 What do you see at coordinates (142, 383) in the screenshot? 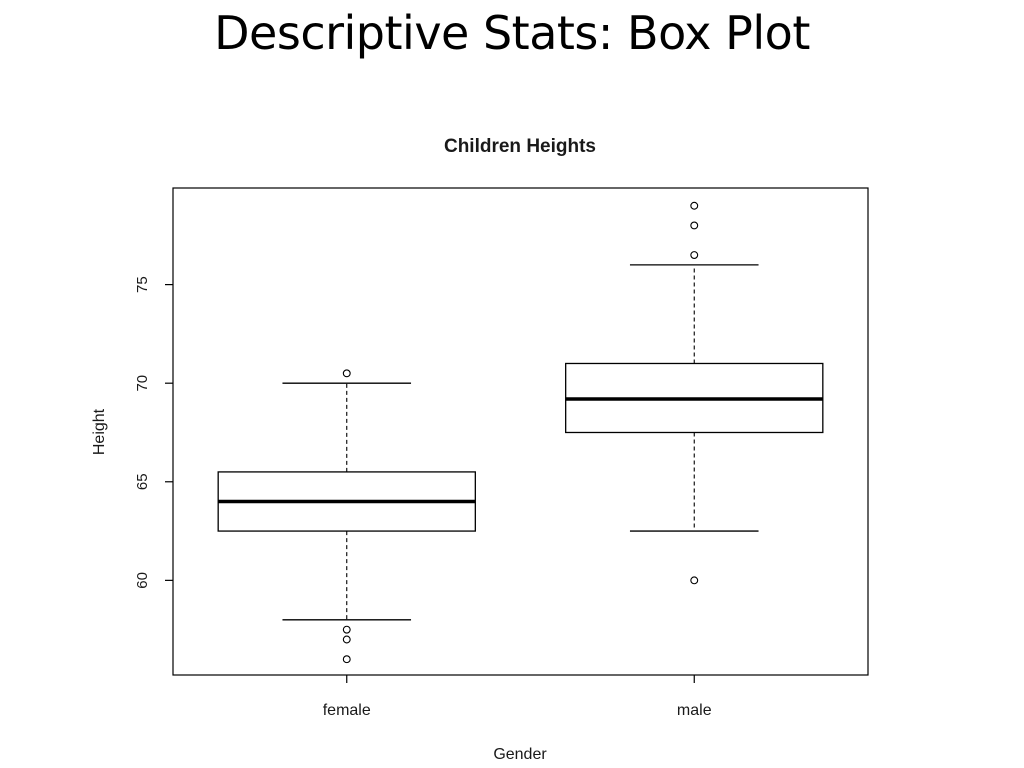
I see `y-tick-label: 70` at bounding box center [142, 383].